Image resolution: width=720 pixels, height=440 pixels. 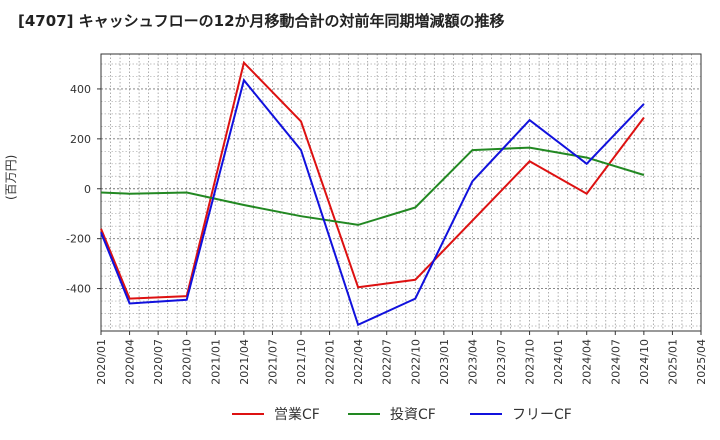 I want to click on y-tick-label: -200, so click(x=78, y=239).